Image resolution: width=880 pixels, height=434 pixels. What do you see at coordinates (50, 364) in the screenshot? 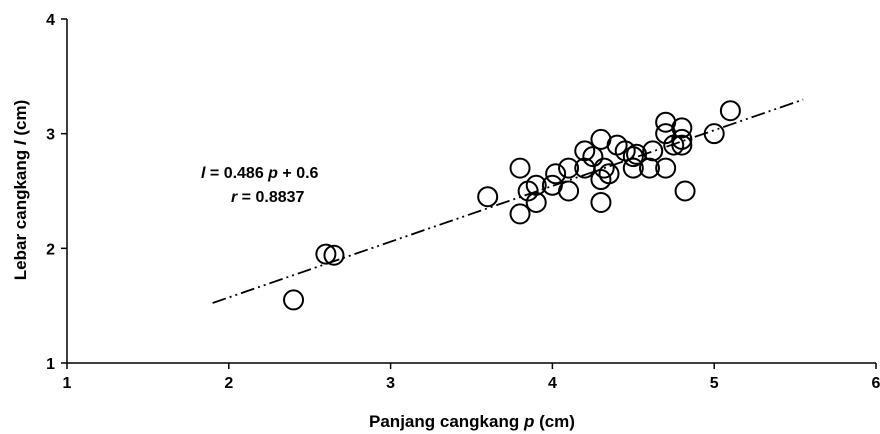
I see `y-tick-label: 1` at bounding box center [50, 364].